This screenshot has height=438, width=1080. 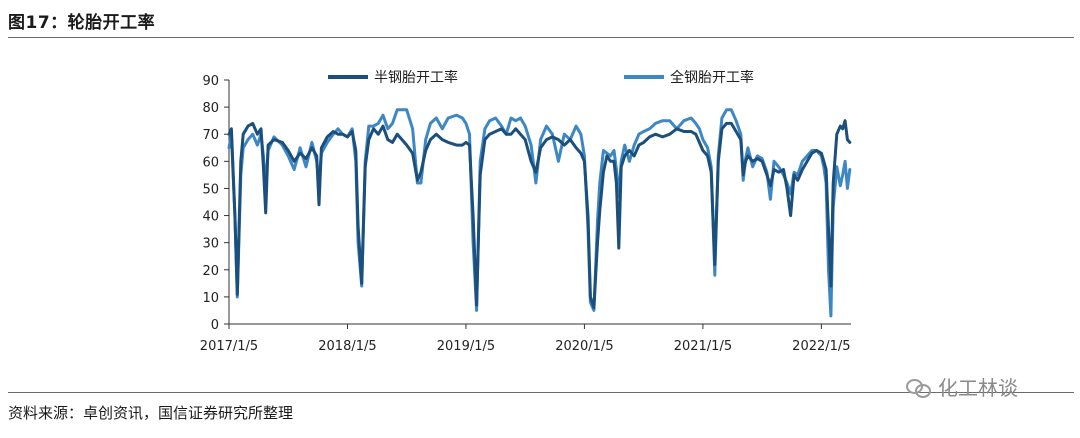 What do you see at coordinates (978, 388) in the screenshot?
I see `watermark-text: 化工林谈` at bounding box center [978, 388].